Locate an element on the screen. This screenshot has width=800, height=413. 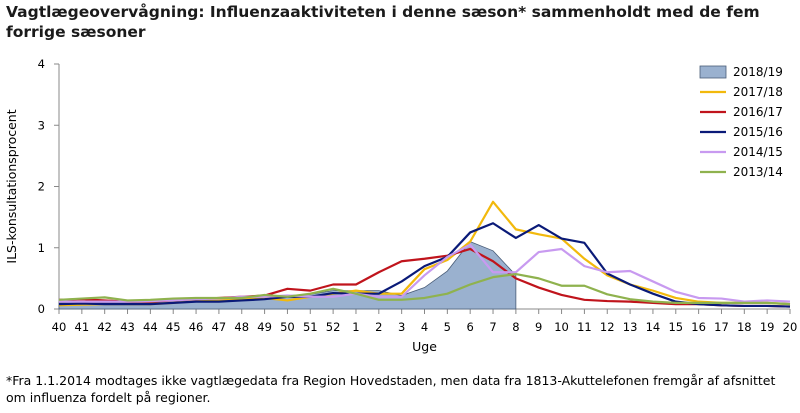
x-tick-label: 45 is located at coordinates (173, 327).